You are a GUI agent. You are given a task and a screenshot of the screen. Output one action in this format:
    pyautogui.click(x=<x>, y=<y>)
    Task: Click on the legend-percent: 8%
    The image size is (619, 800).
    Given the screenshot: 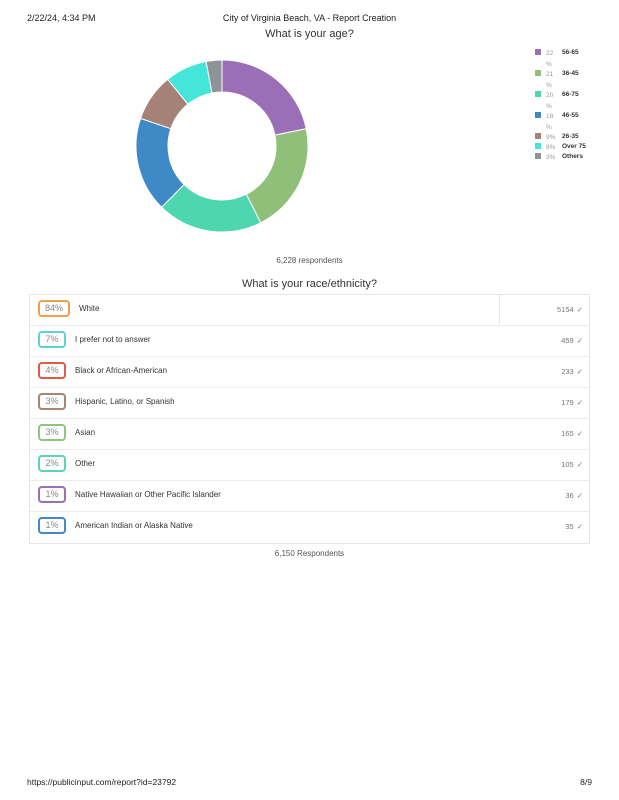 What is the action you would take?
    pyautogui.click(x=551, y=147)
    